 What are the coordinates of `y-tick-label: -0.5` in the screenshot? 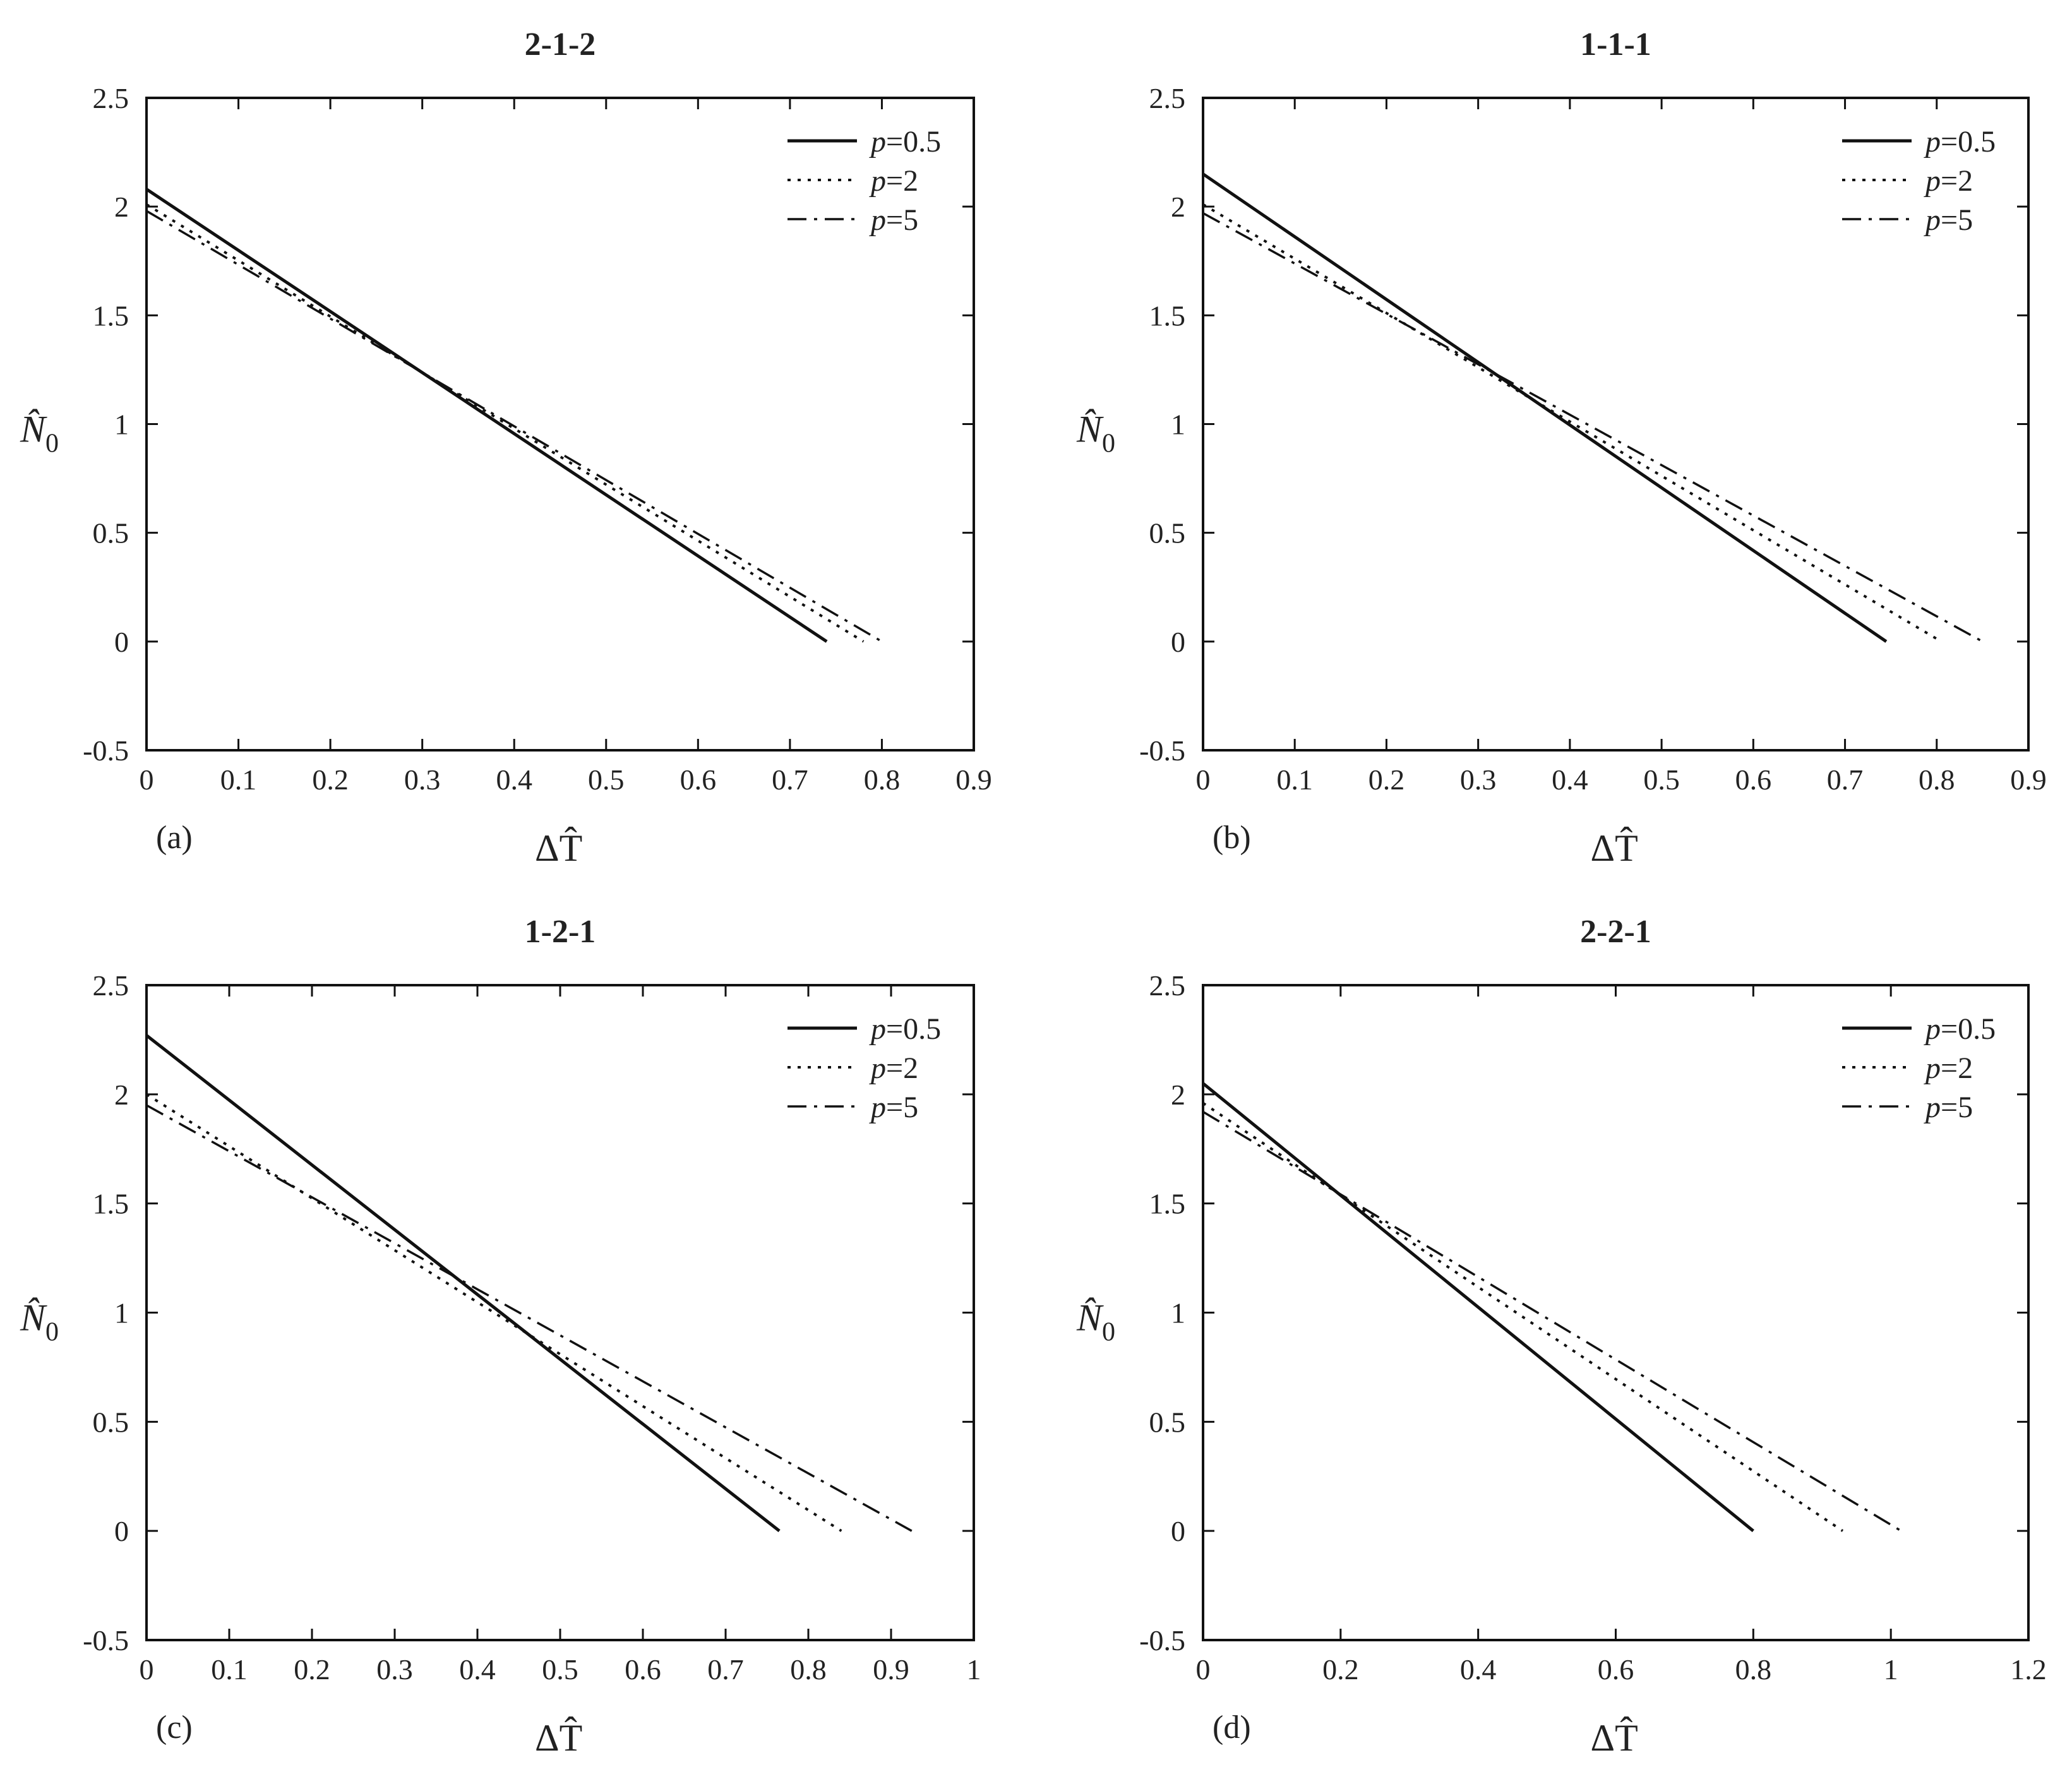 It's located at (106, 750).